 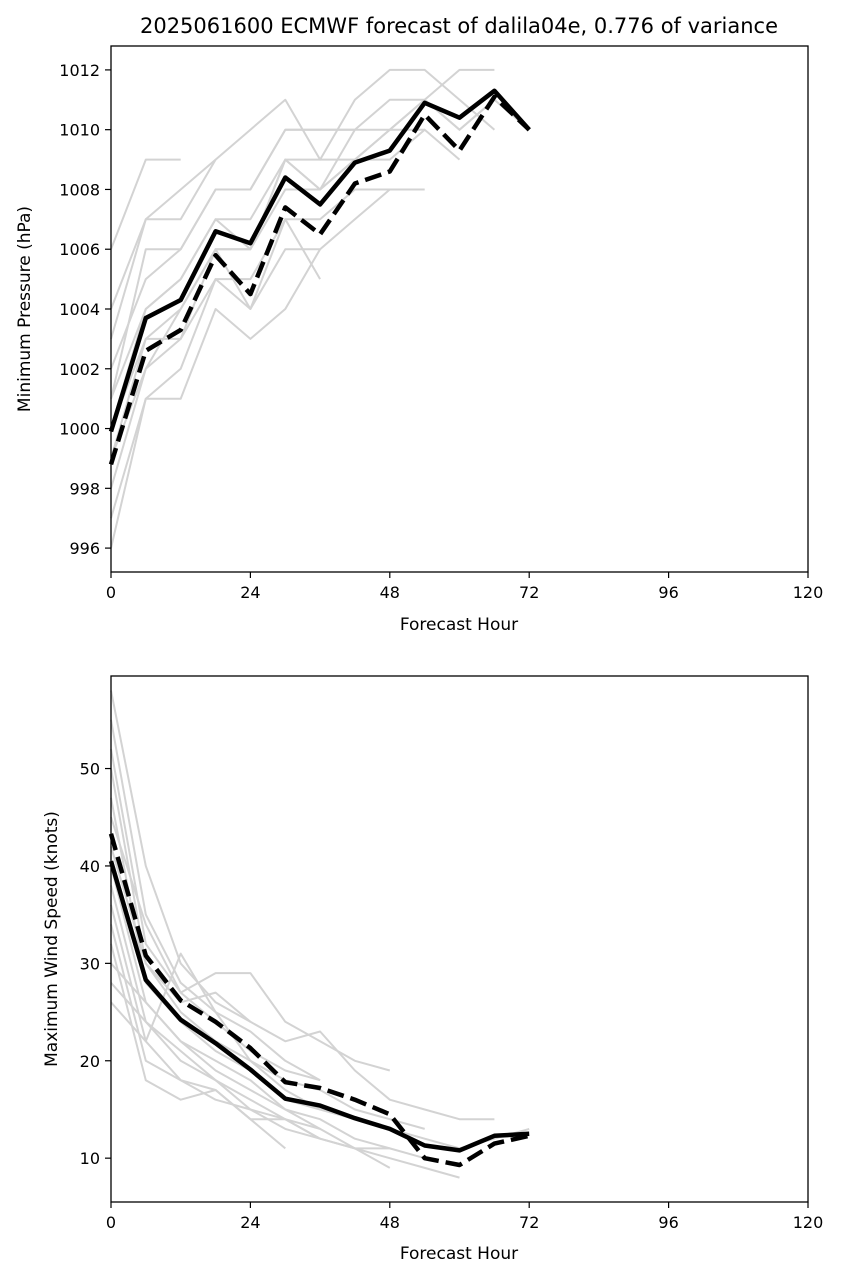 I want to click on pressure-highlight-series, so click(x=319, y=277).